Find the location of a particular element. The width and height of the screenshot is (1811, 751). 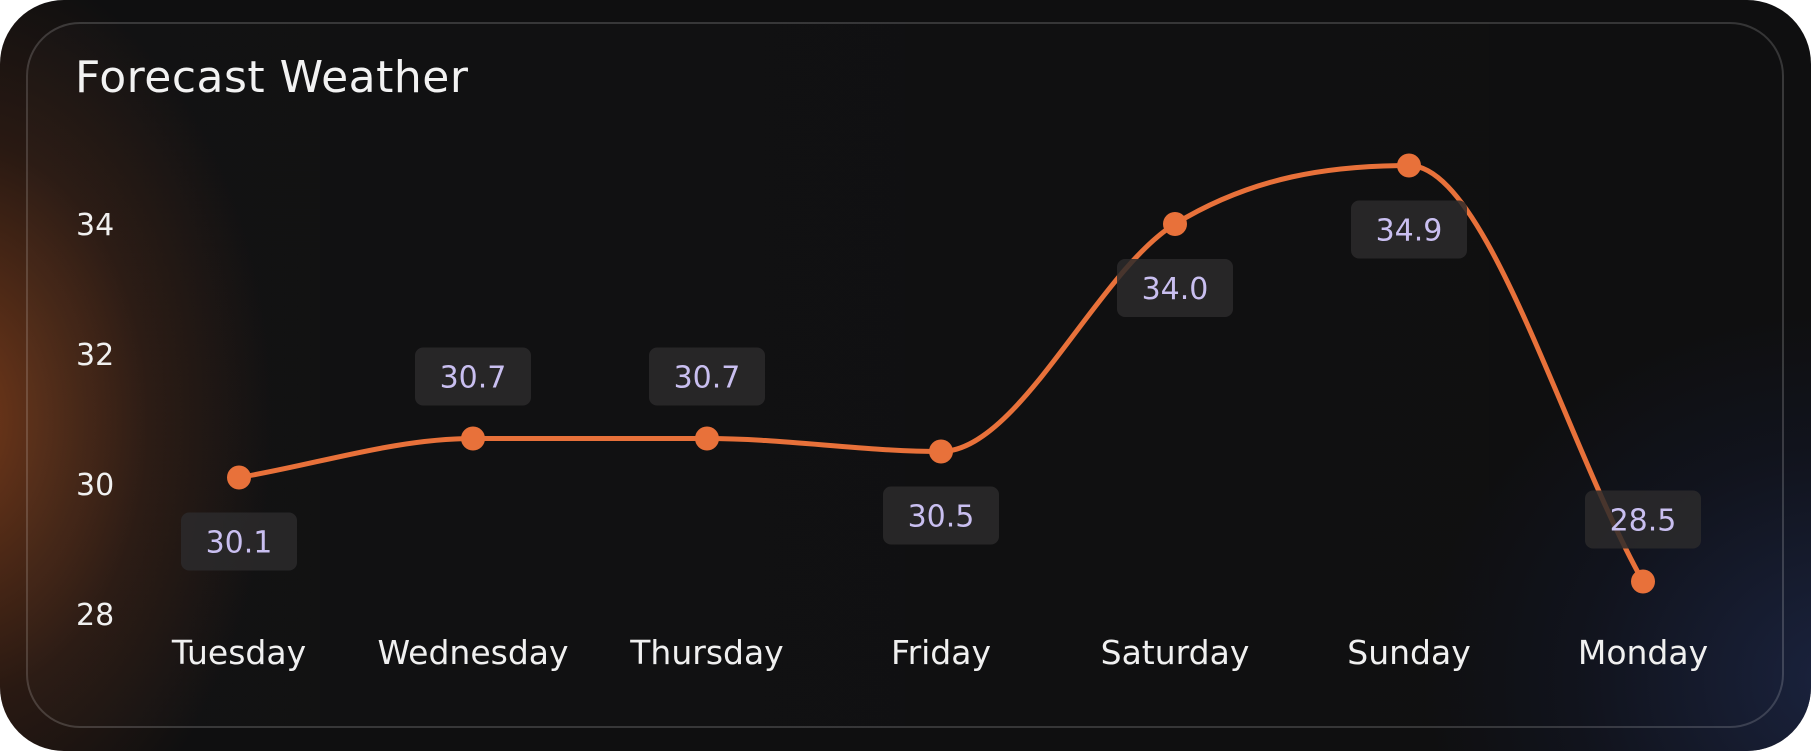

x-category-label: Friday is located at coordinates (941, 652).